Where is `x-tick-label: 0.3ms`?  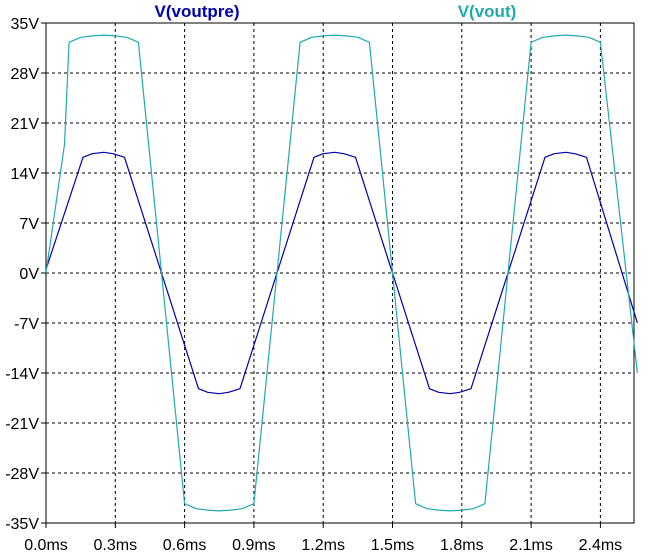
x-tick-label: 0.3ms is located at coordinates (116, 545).